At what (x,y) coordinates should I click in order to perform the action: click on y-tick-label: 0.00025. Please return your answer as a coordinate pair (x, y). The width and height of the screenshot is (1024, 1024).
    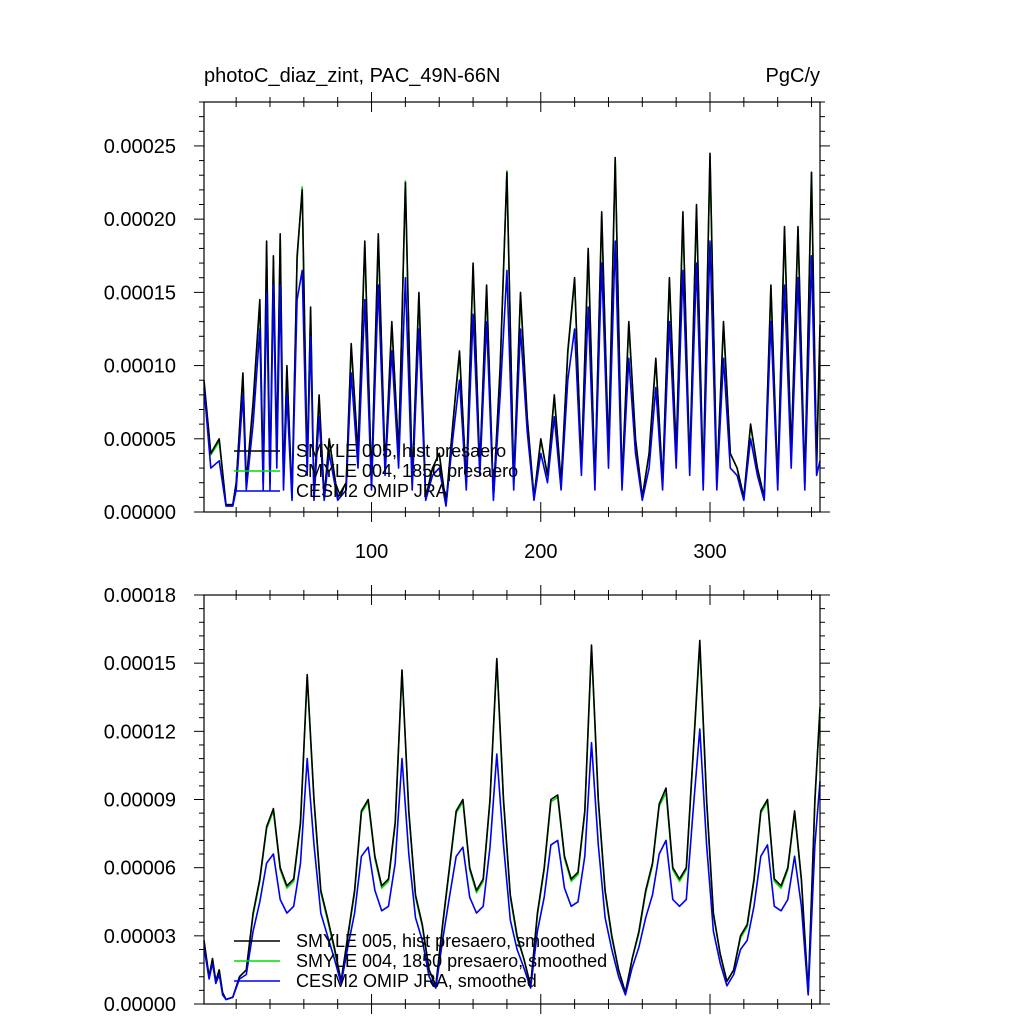
    Looking at the image, I should click on (140, 147).